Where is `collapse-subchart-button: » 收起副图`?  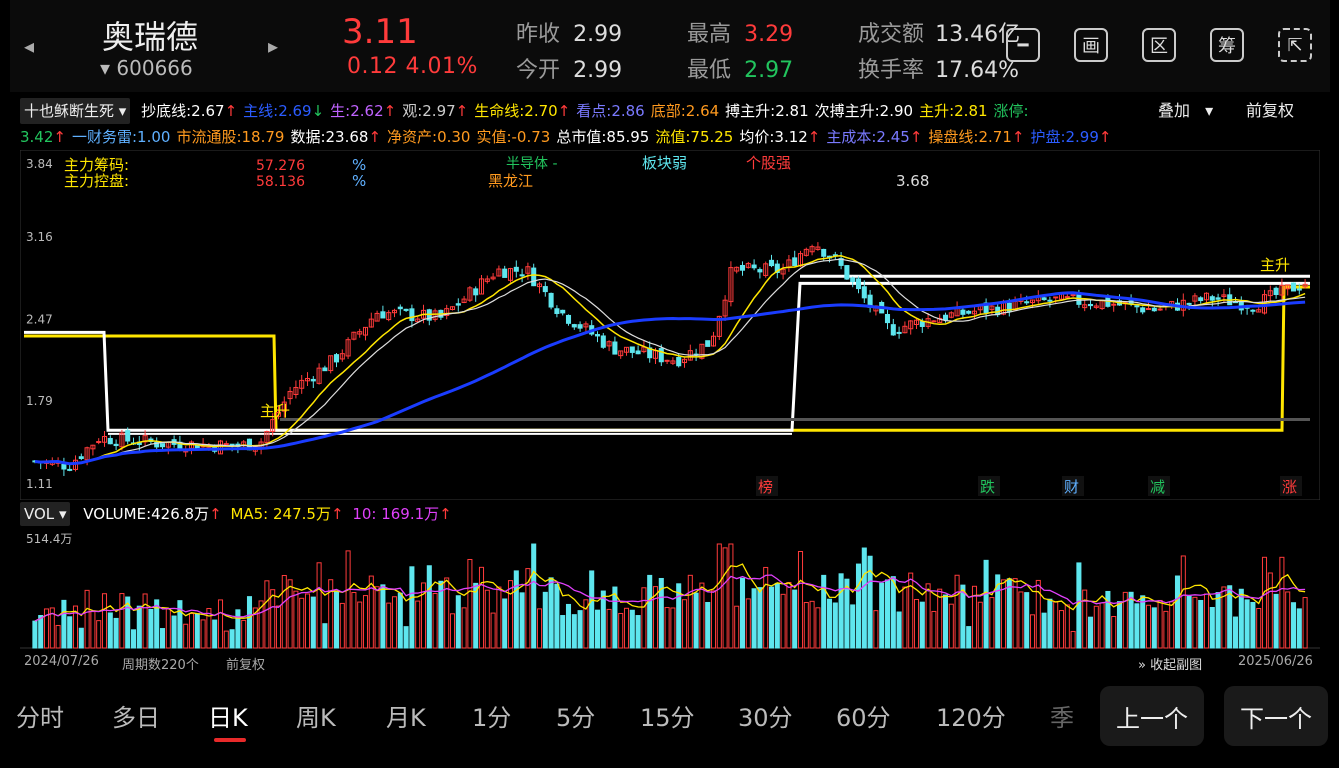 collapse-subchart-button: » 收起副图 is located at coordinates (1170, 663).